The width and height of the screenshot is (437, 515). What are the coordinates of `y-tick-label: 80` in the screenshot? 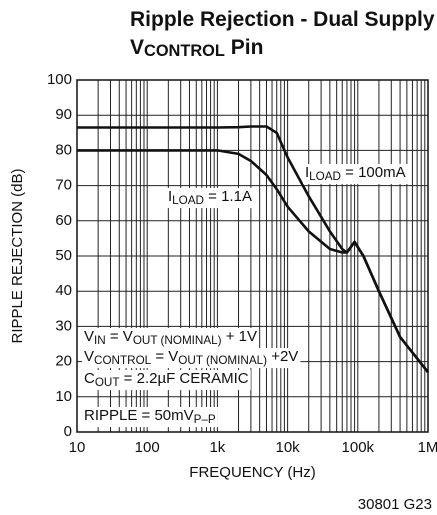 It's located at (63, 149).